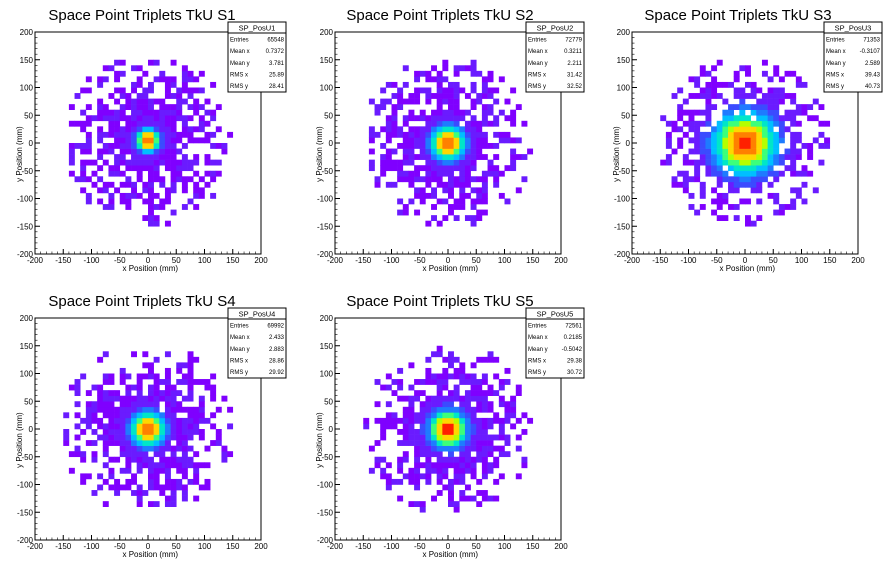 This screenshot has height=574, width=896. What do you see at coordinates (27, 346) in the screenshot?
I see `y-tick-label: 150` at bounding box center [27, 346].